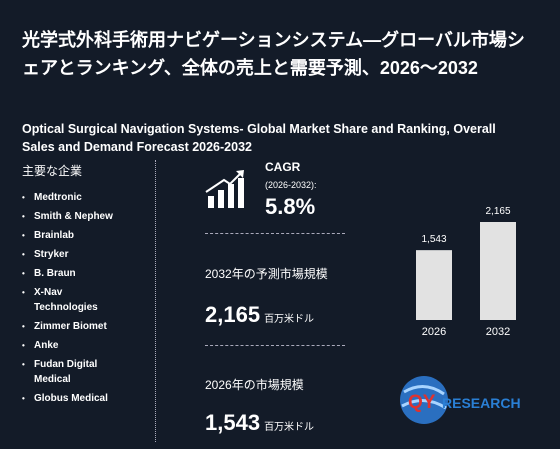  I want to click on x-tick-label: 2032, so click(498, 332).